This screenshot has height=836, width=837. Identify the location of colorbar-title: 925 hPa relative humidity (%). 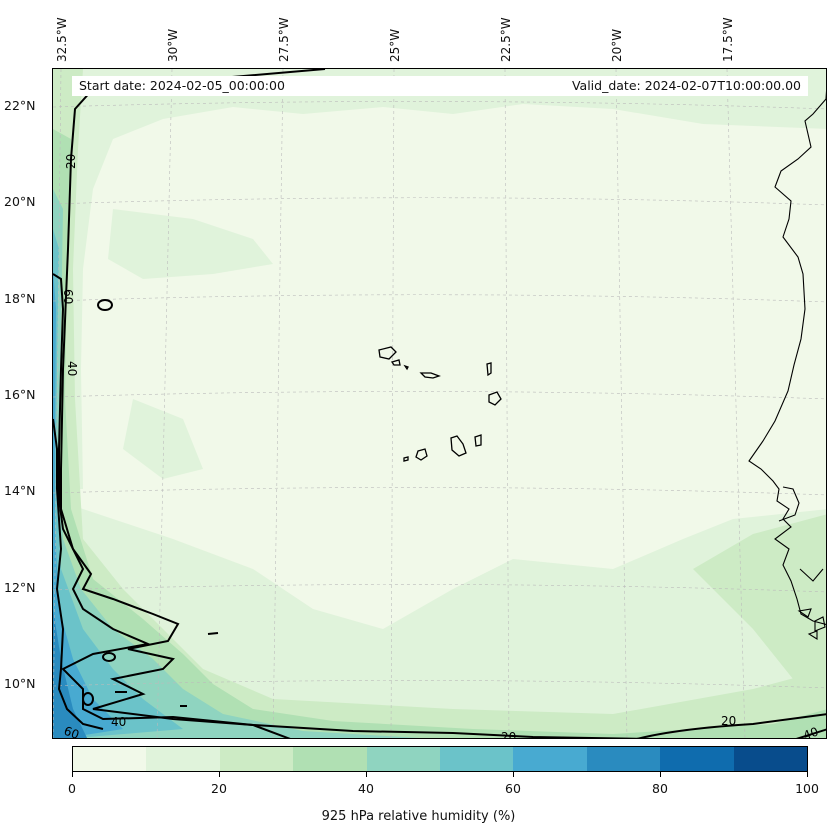
(418, 816).